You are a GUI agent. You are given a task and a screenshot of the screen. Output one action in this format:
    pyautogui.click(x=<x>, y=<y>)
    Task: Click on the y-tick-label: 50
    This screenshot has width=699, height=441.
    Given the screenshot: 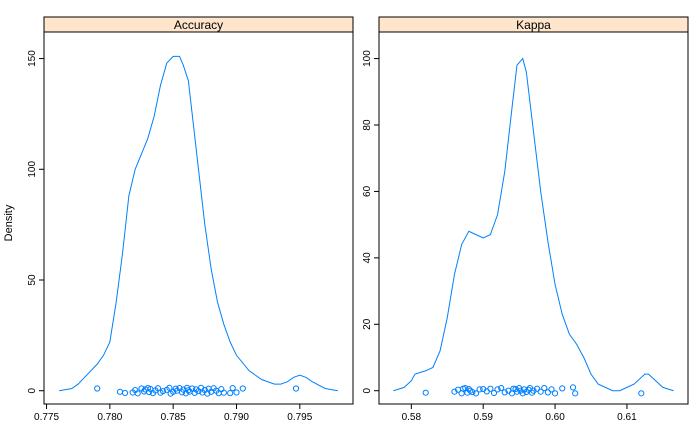 What is the action you would take?
    pyautogui.click(x=32, y=280)
    